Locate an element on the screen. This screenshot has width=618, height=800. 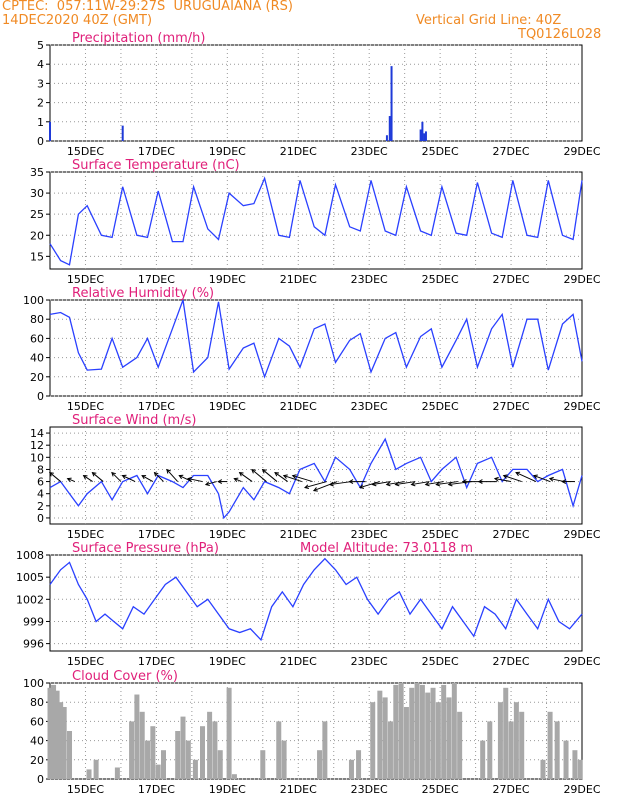
y-tick-label: 1008 is located at coordinates (30, 555).